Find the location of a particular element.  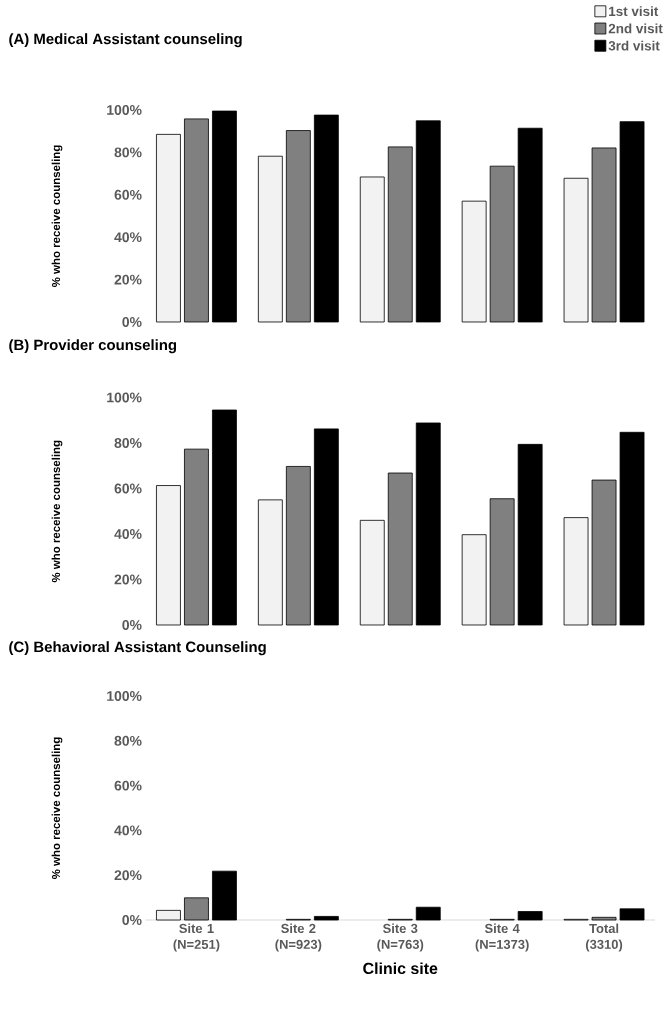

legend-label: 1st visit is located at coordinates (634, 11).